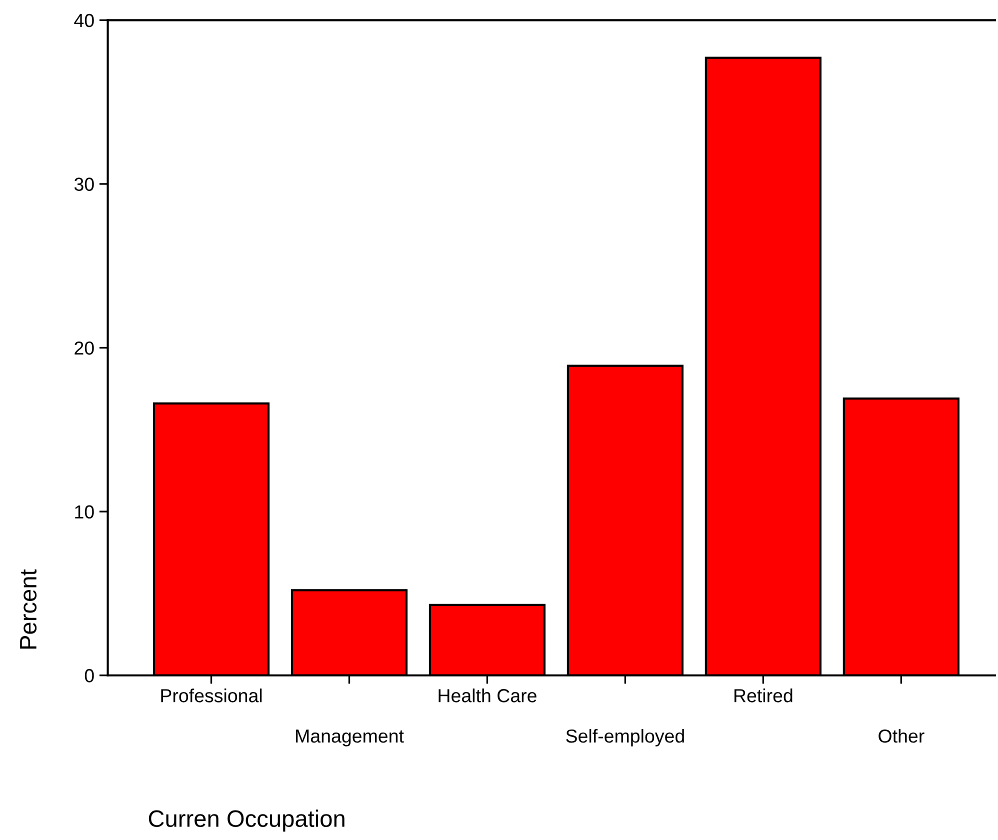 This screenshot has height=840, width=998. I want to click on x-tick-label: Other, so click(901, 735).